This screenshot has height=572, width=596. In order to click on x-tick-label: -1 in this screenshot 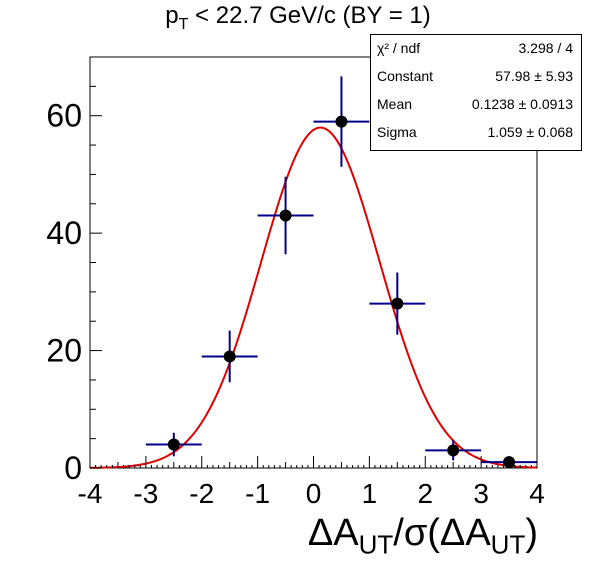, I will do `click(257, 493)`.